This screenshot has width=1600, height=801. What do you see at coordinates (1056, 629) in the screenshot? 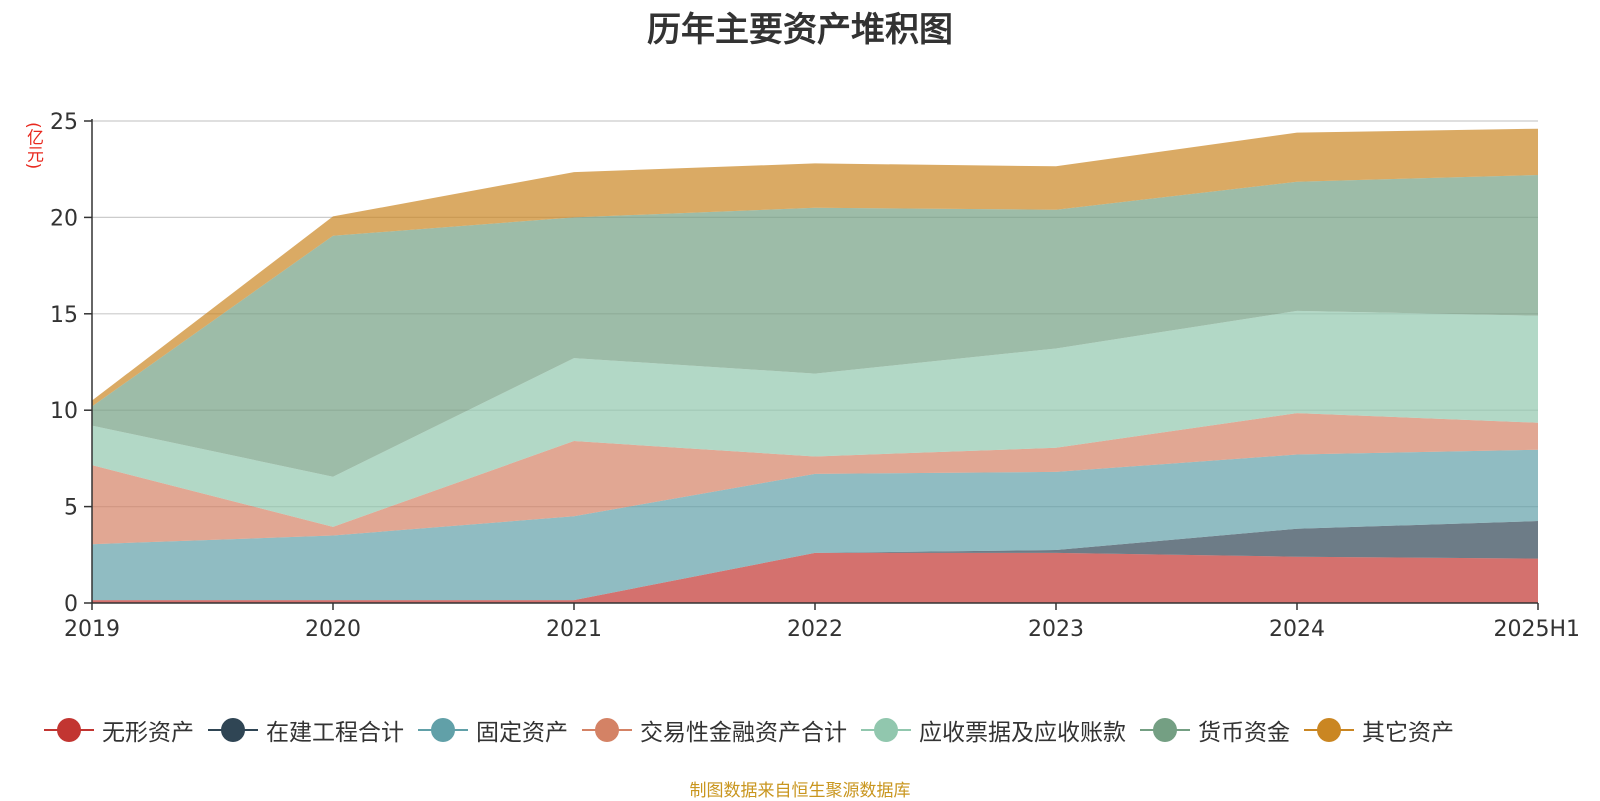
I see `x-tick-label: 2023` at bounding box center [1056, 629].